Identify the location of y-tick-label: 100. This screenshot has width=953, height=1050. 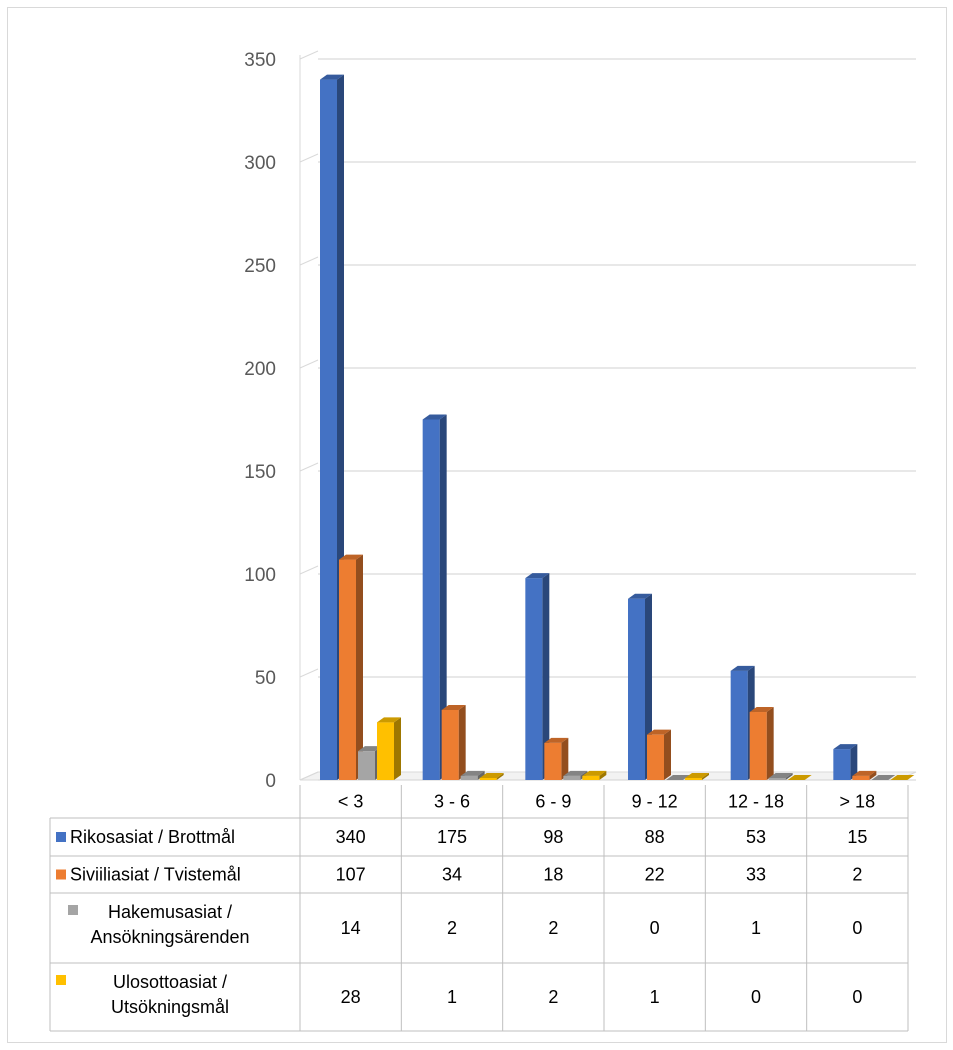
(260, 575).